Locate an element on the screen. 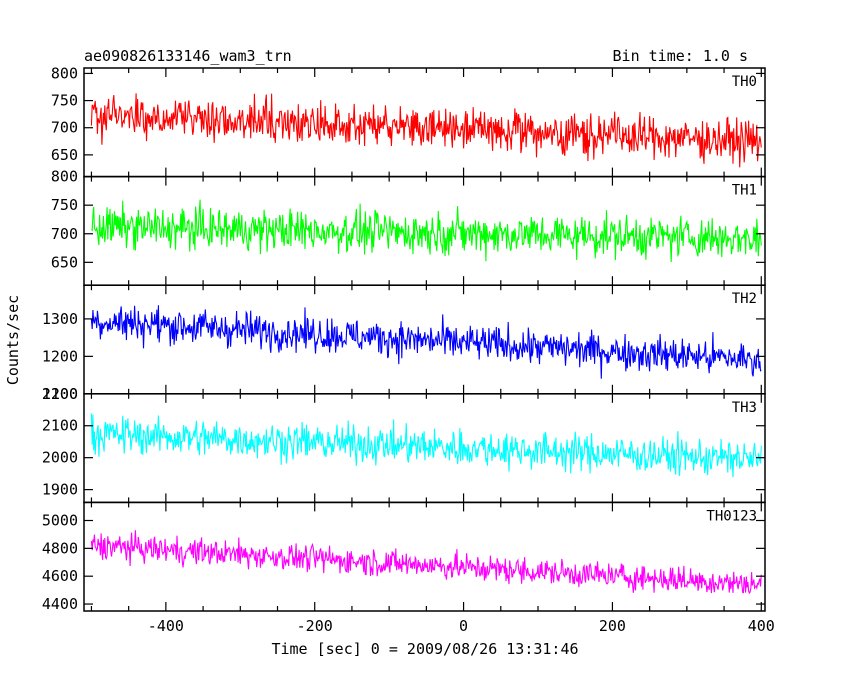  y-tick-label: 2000 is located at coordinates (60, 458).